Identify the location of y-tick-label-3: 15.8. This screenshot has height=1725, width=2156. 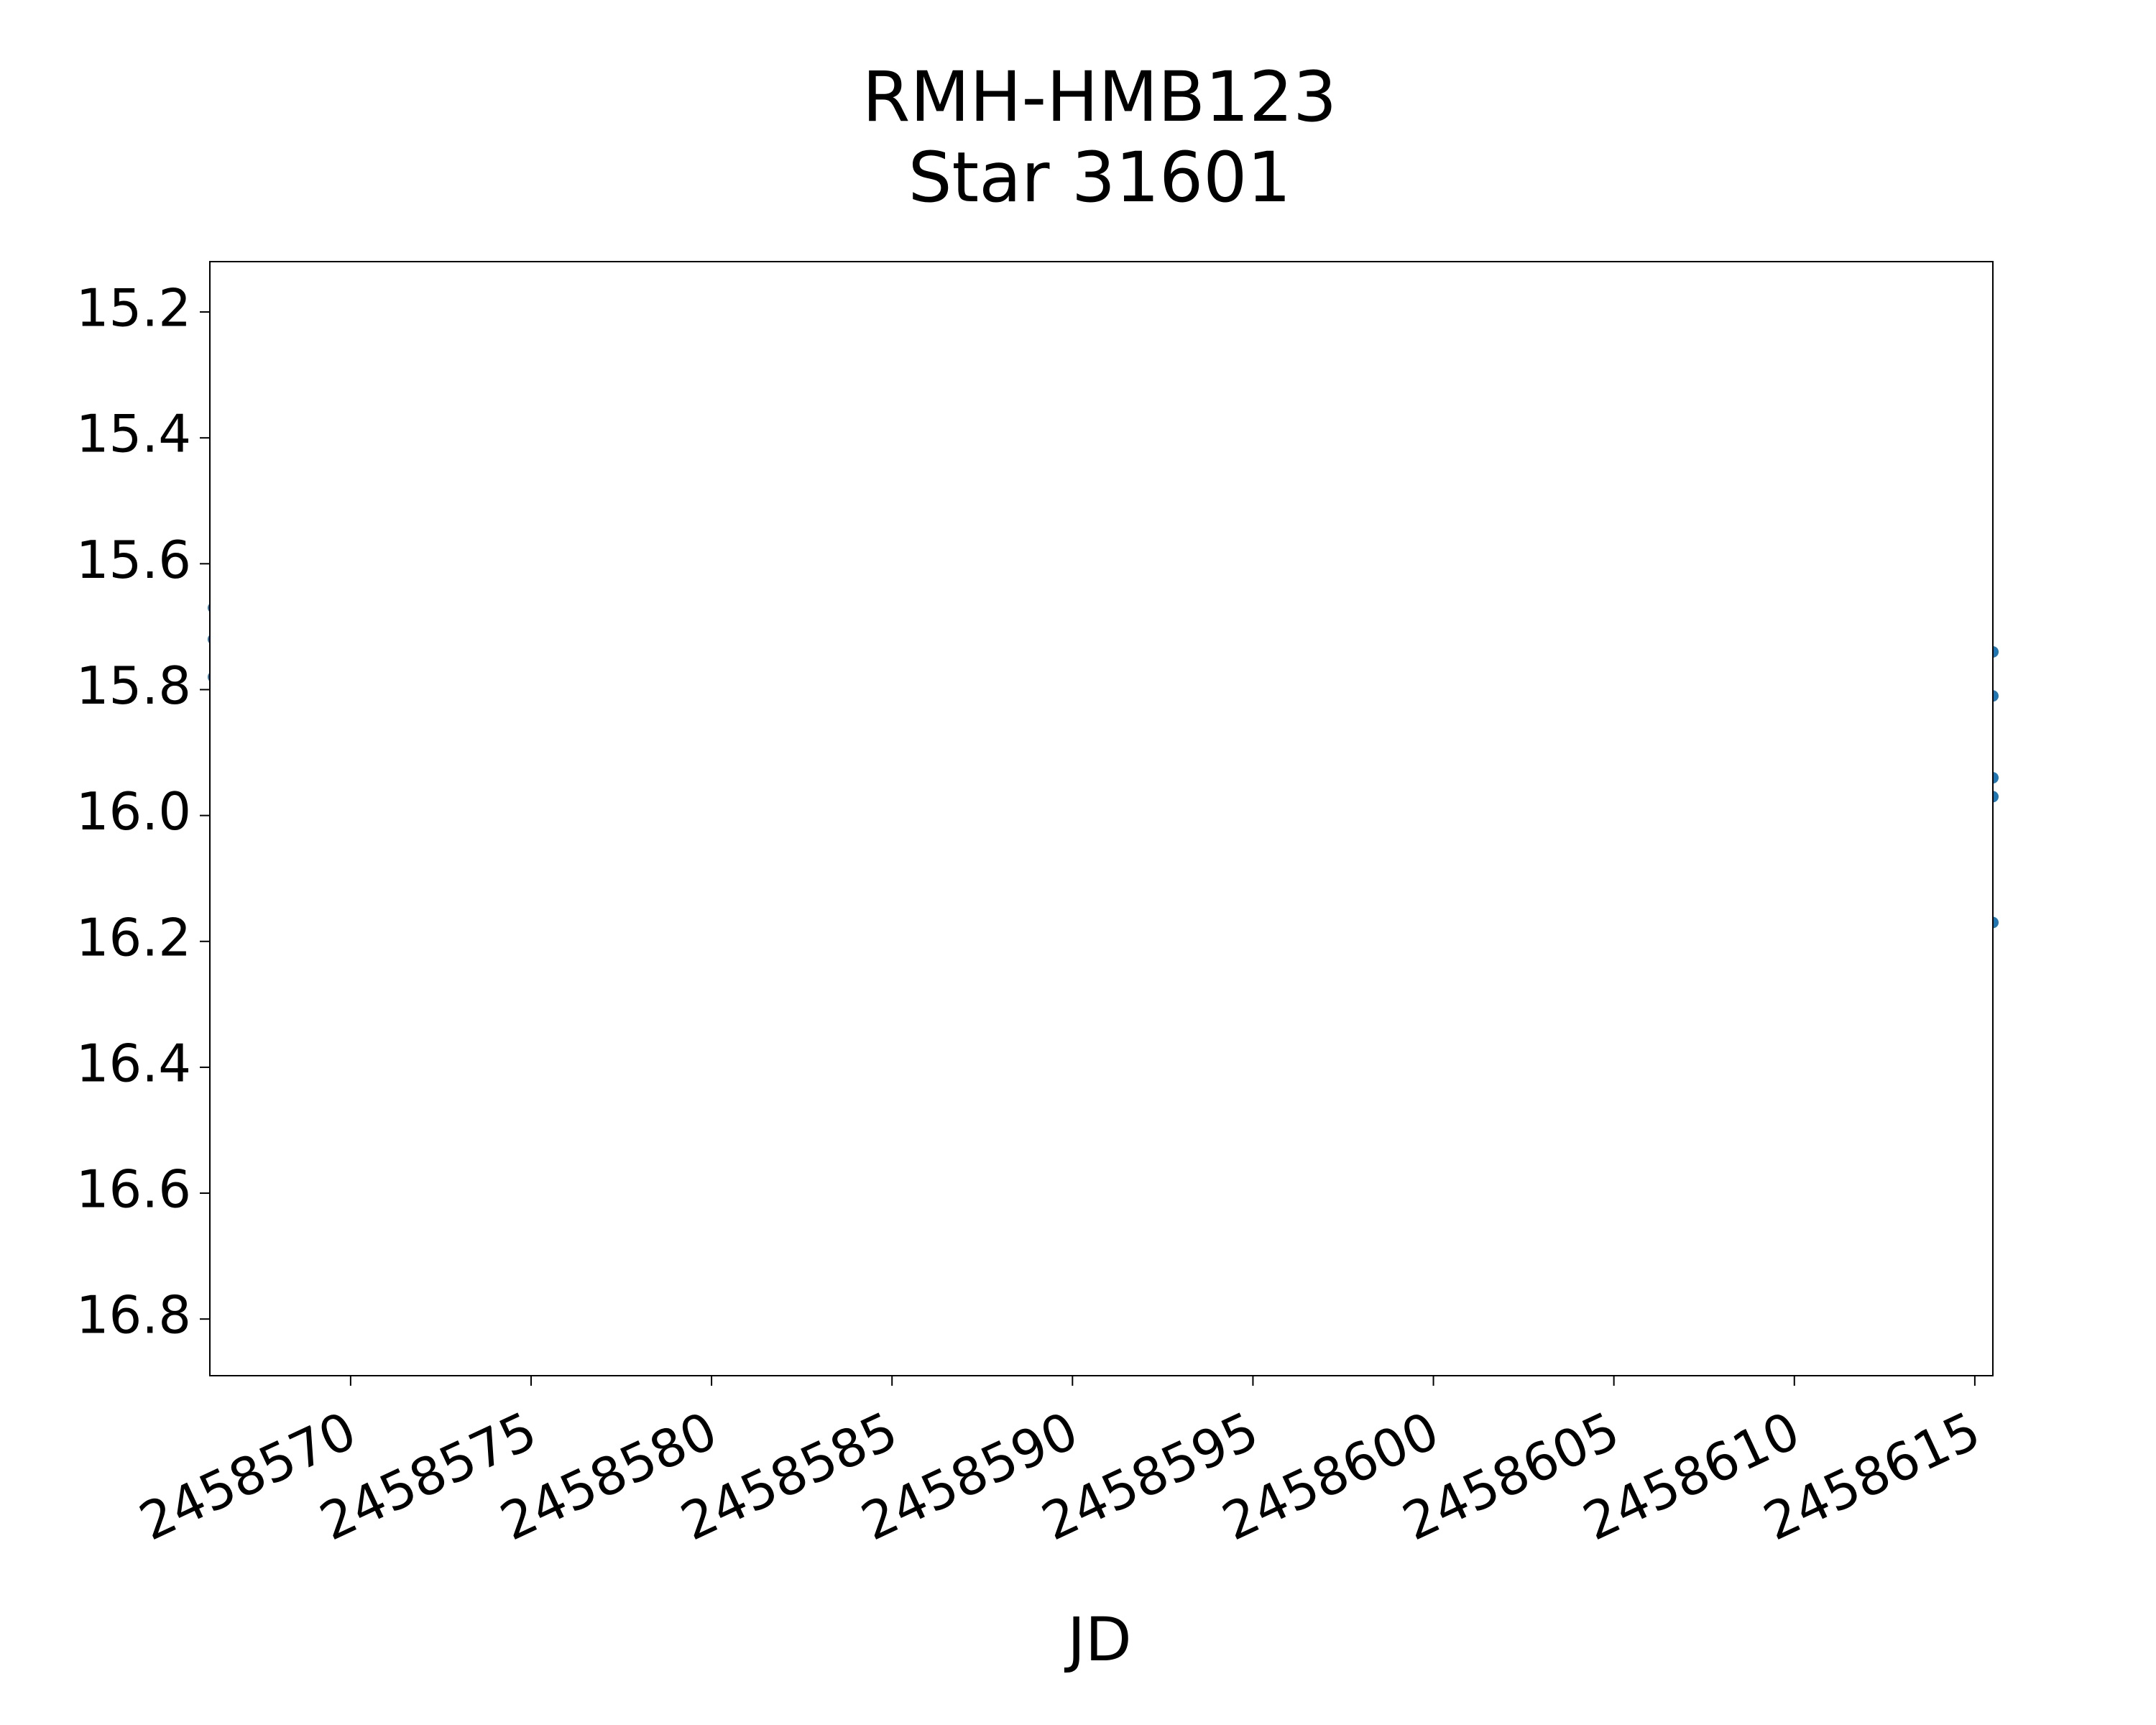
(133, 686).